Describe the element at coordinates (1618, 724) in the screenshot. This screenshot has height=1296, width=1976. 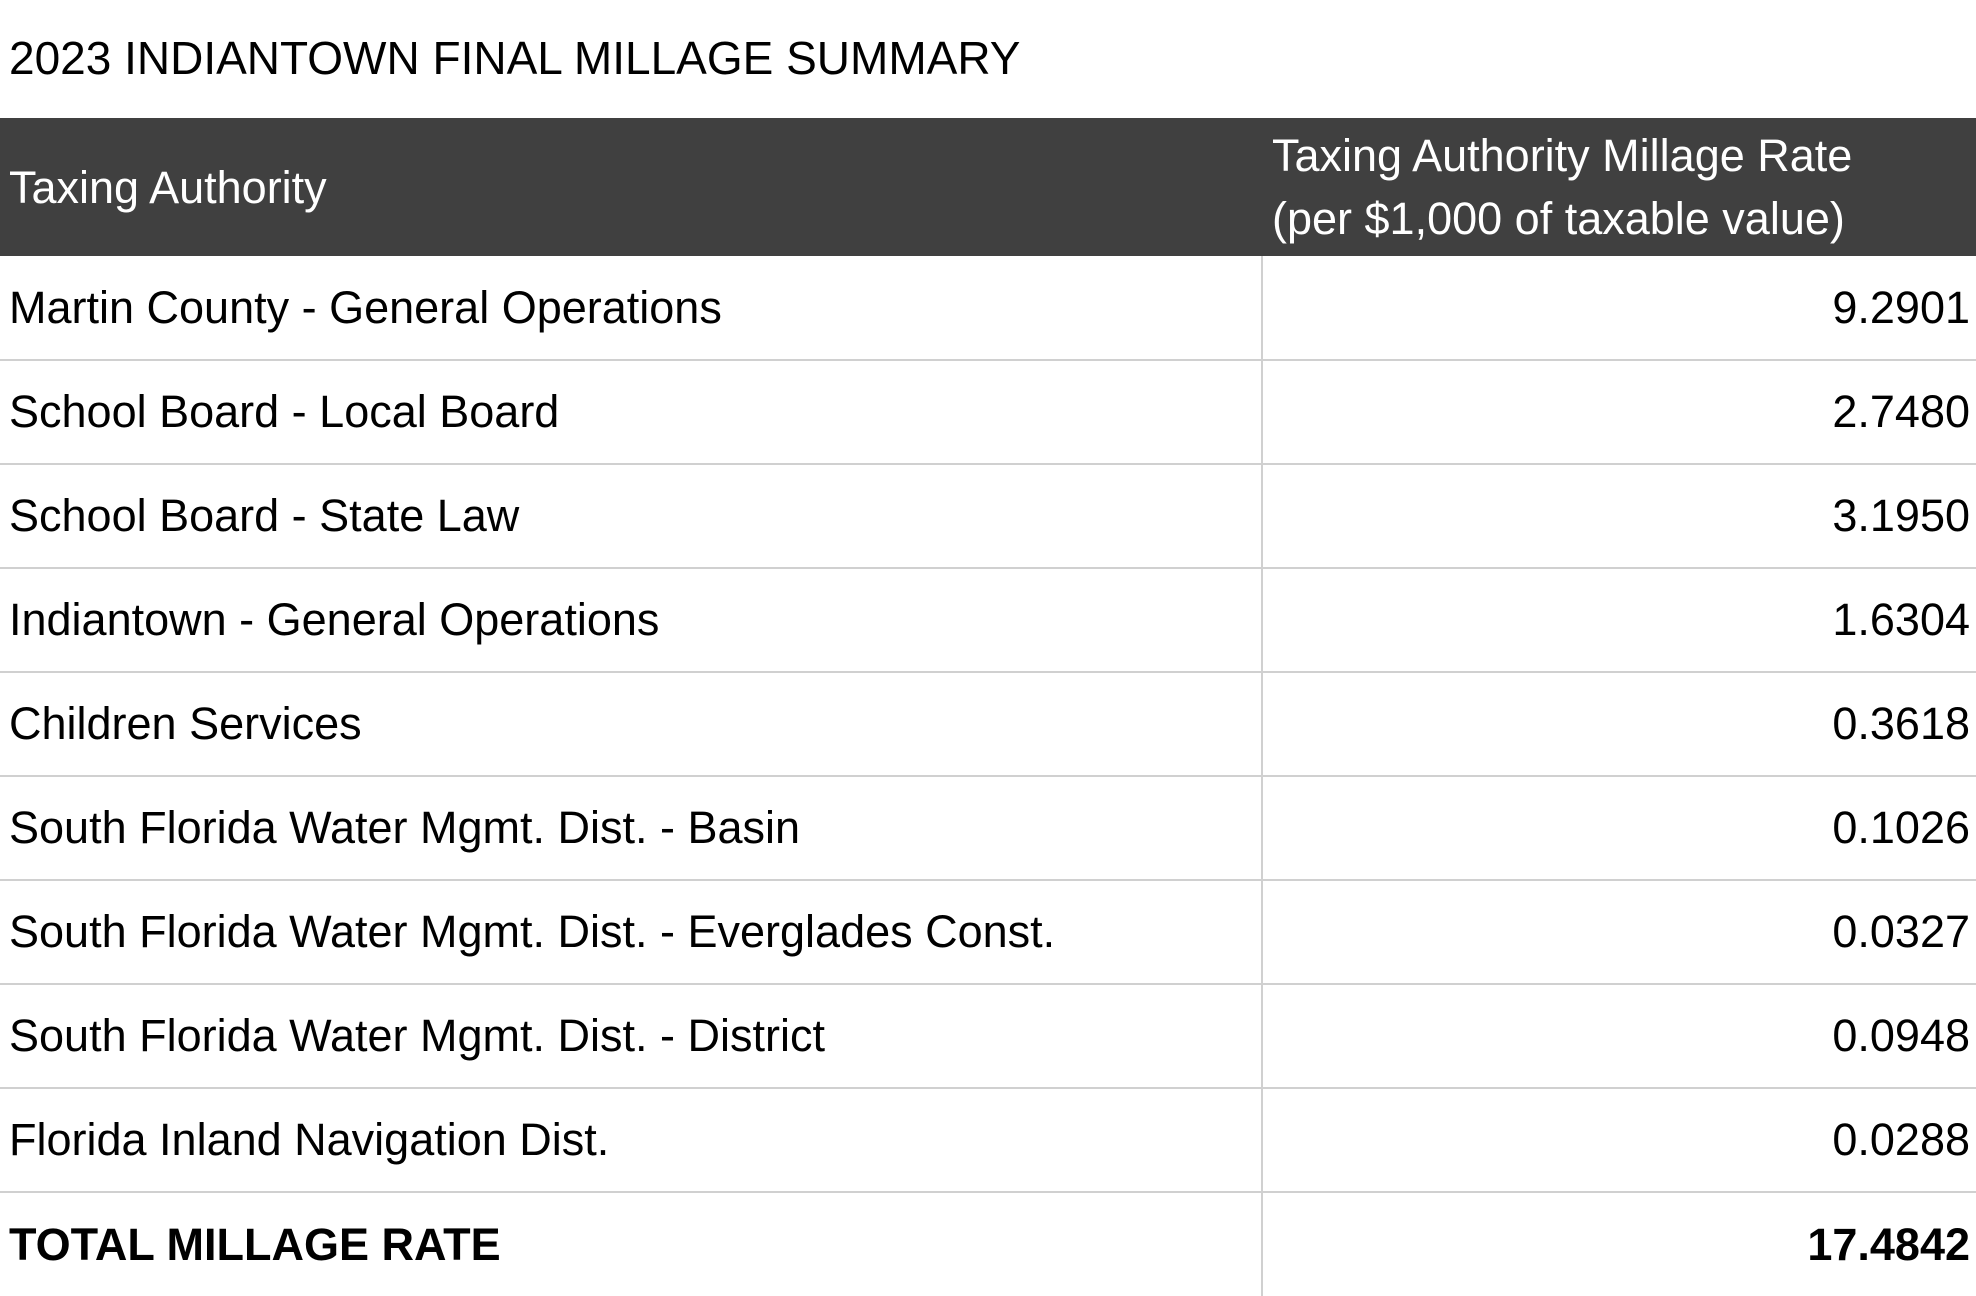
I see `rate-cell: 0.3618` at that location.